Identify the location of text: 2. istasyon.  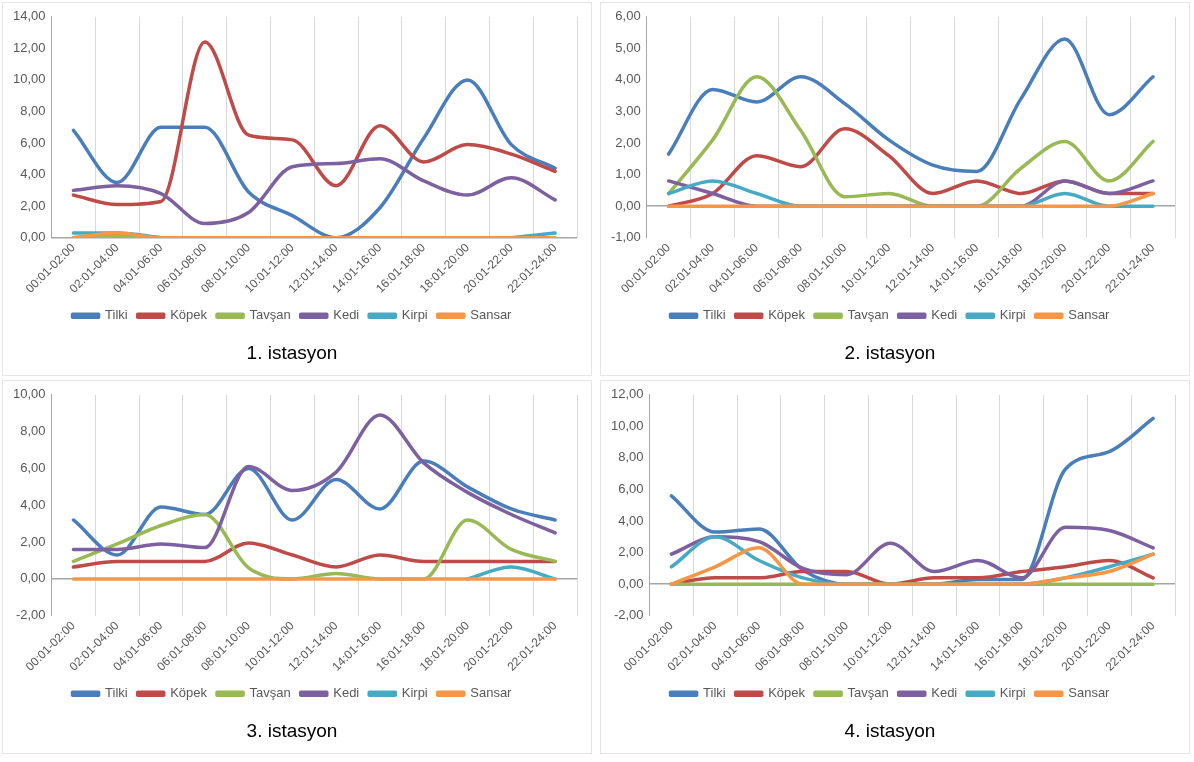
(890, 352).